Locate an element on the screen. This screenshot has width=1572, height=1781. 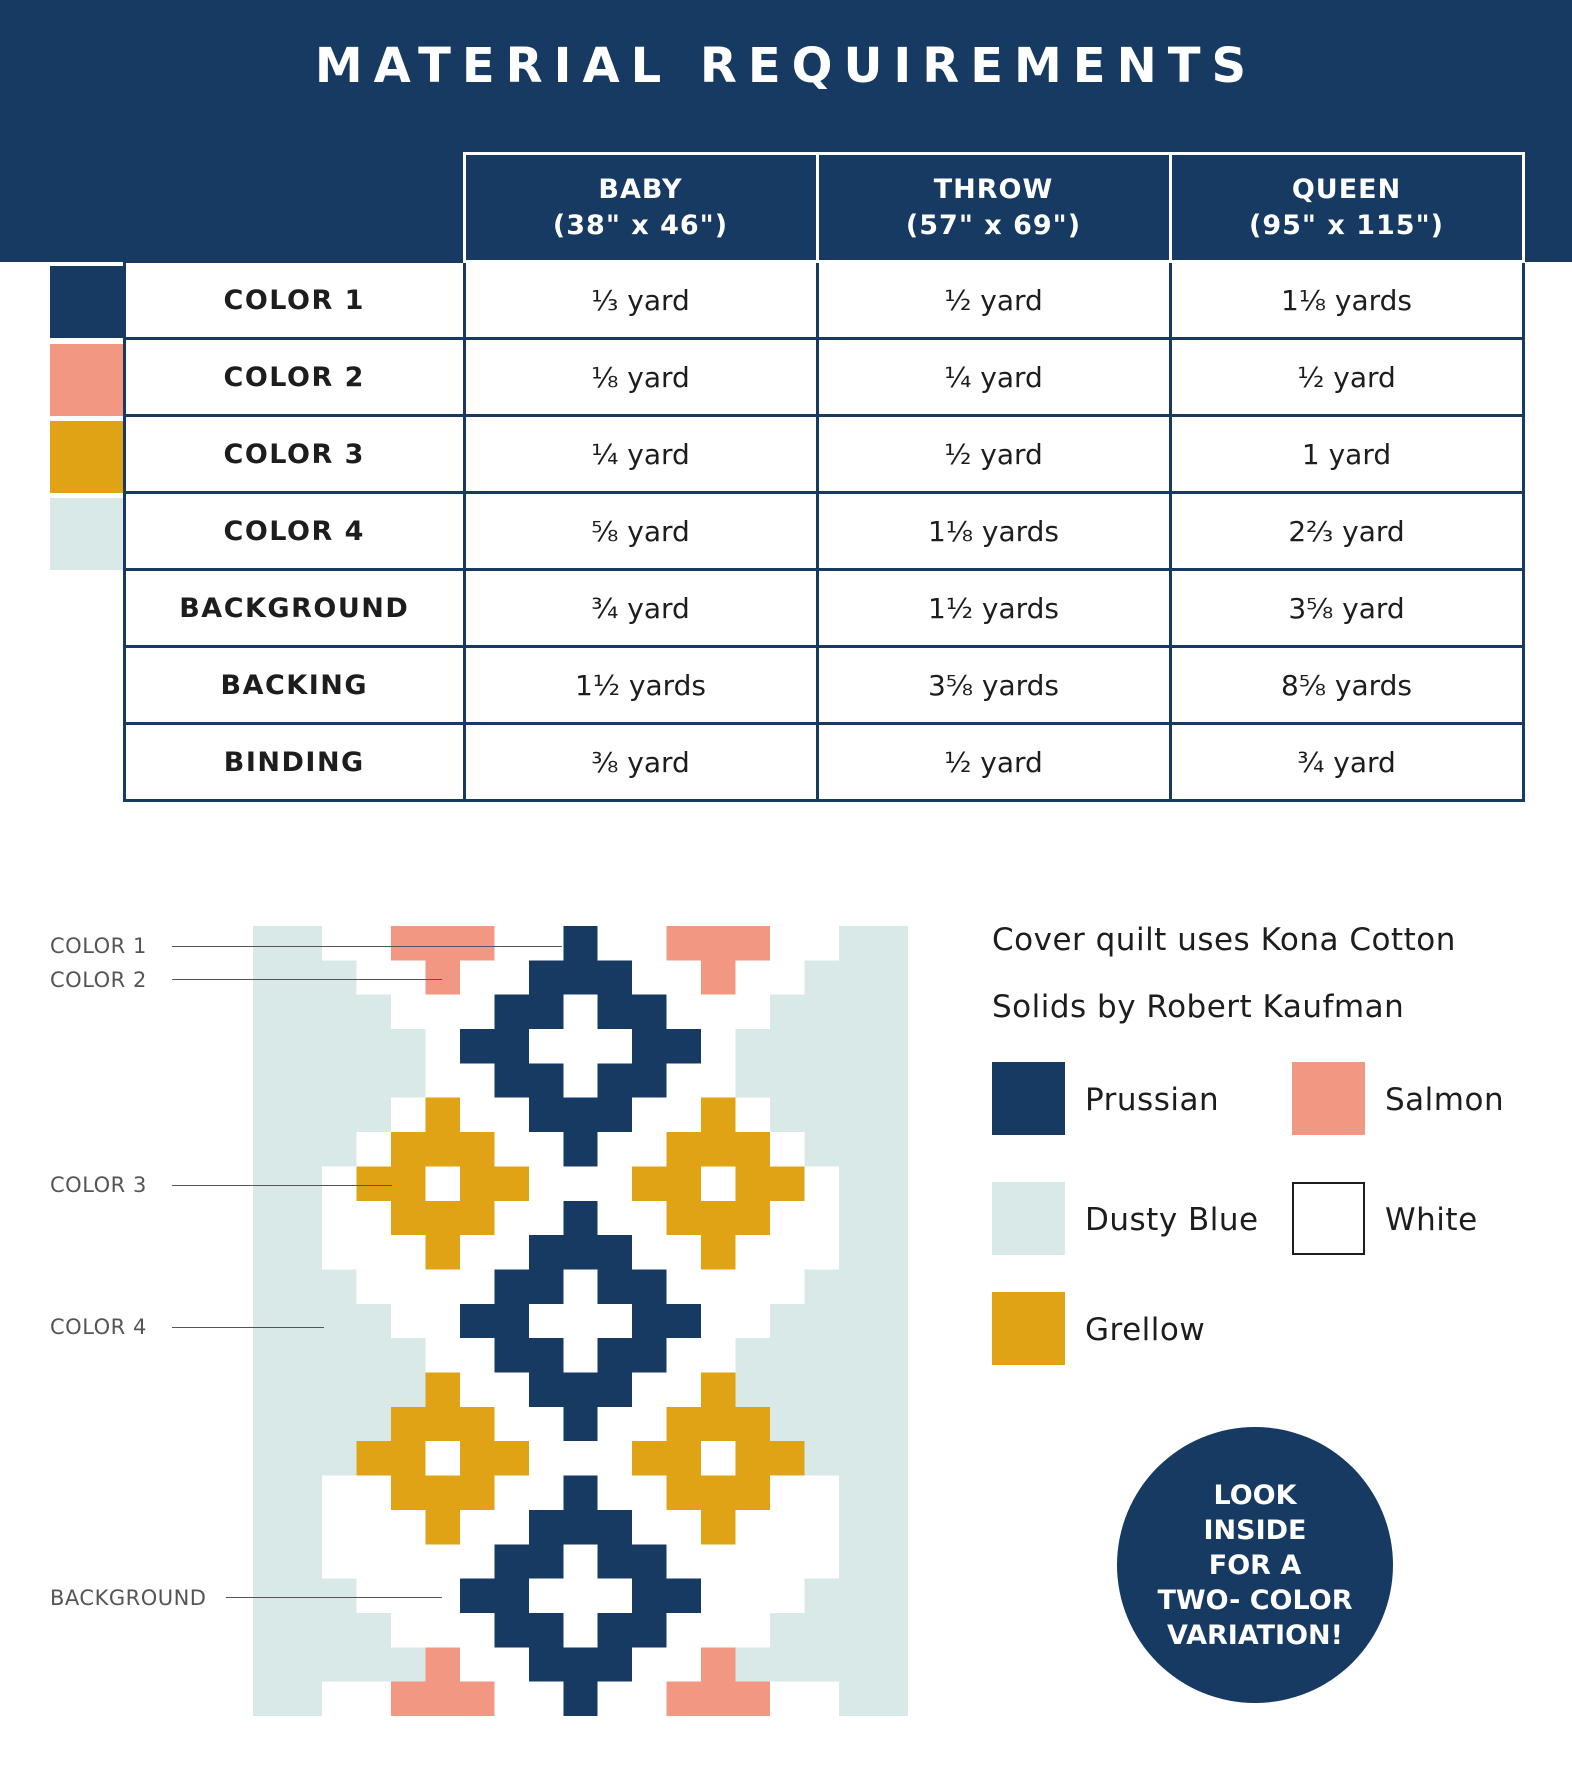
table-cell: ⅛ yard is located at coordinates (640, 377).